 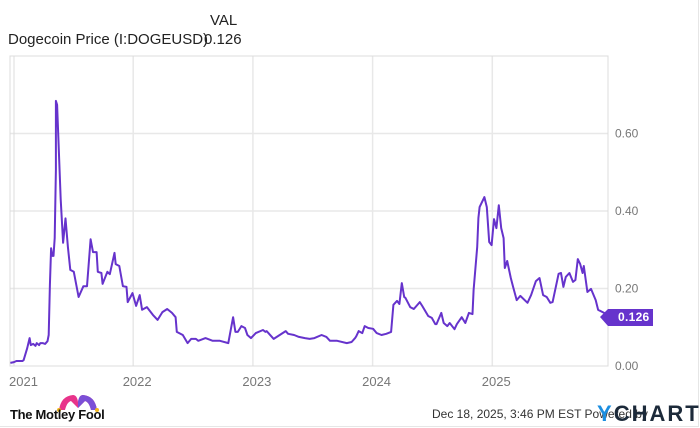 I want to click on x-tick-label: 2025, so click(x=496, y=381).